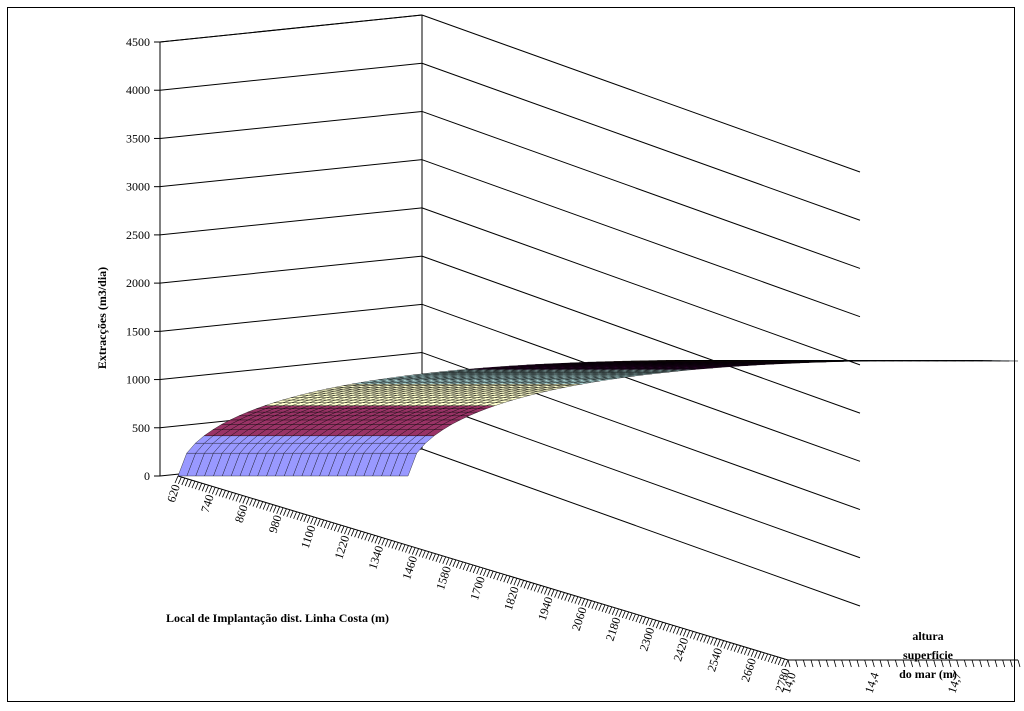 The image size is (1024, 711). What do you see at coordinates (291, 28) in the screenshot?
I see `top-edge` at bounding box center [291, 28].